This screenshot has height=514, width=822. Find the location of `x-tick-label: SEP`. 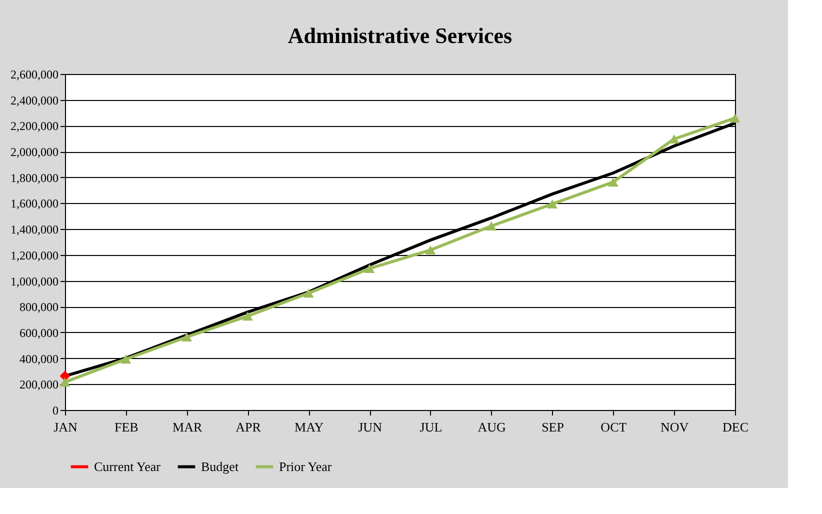

x-tick-label: SEP is located at coordinates (553, 427).